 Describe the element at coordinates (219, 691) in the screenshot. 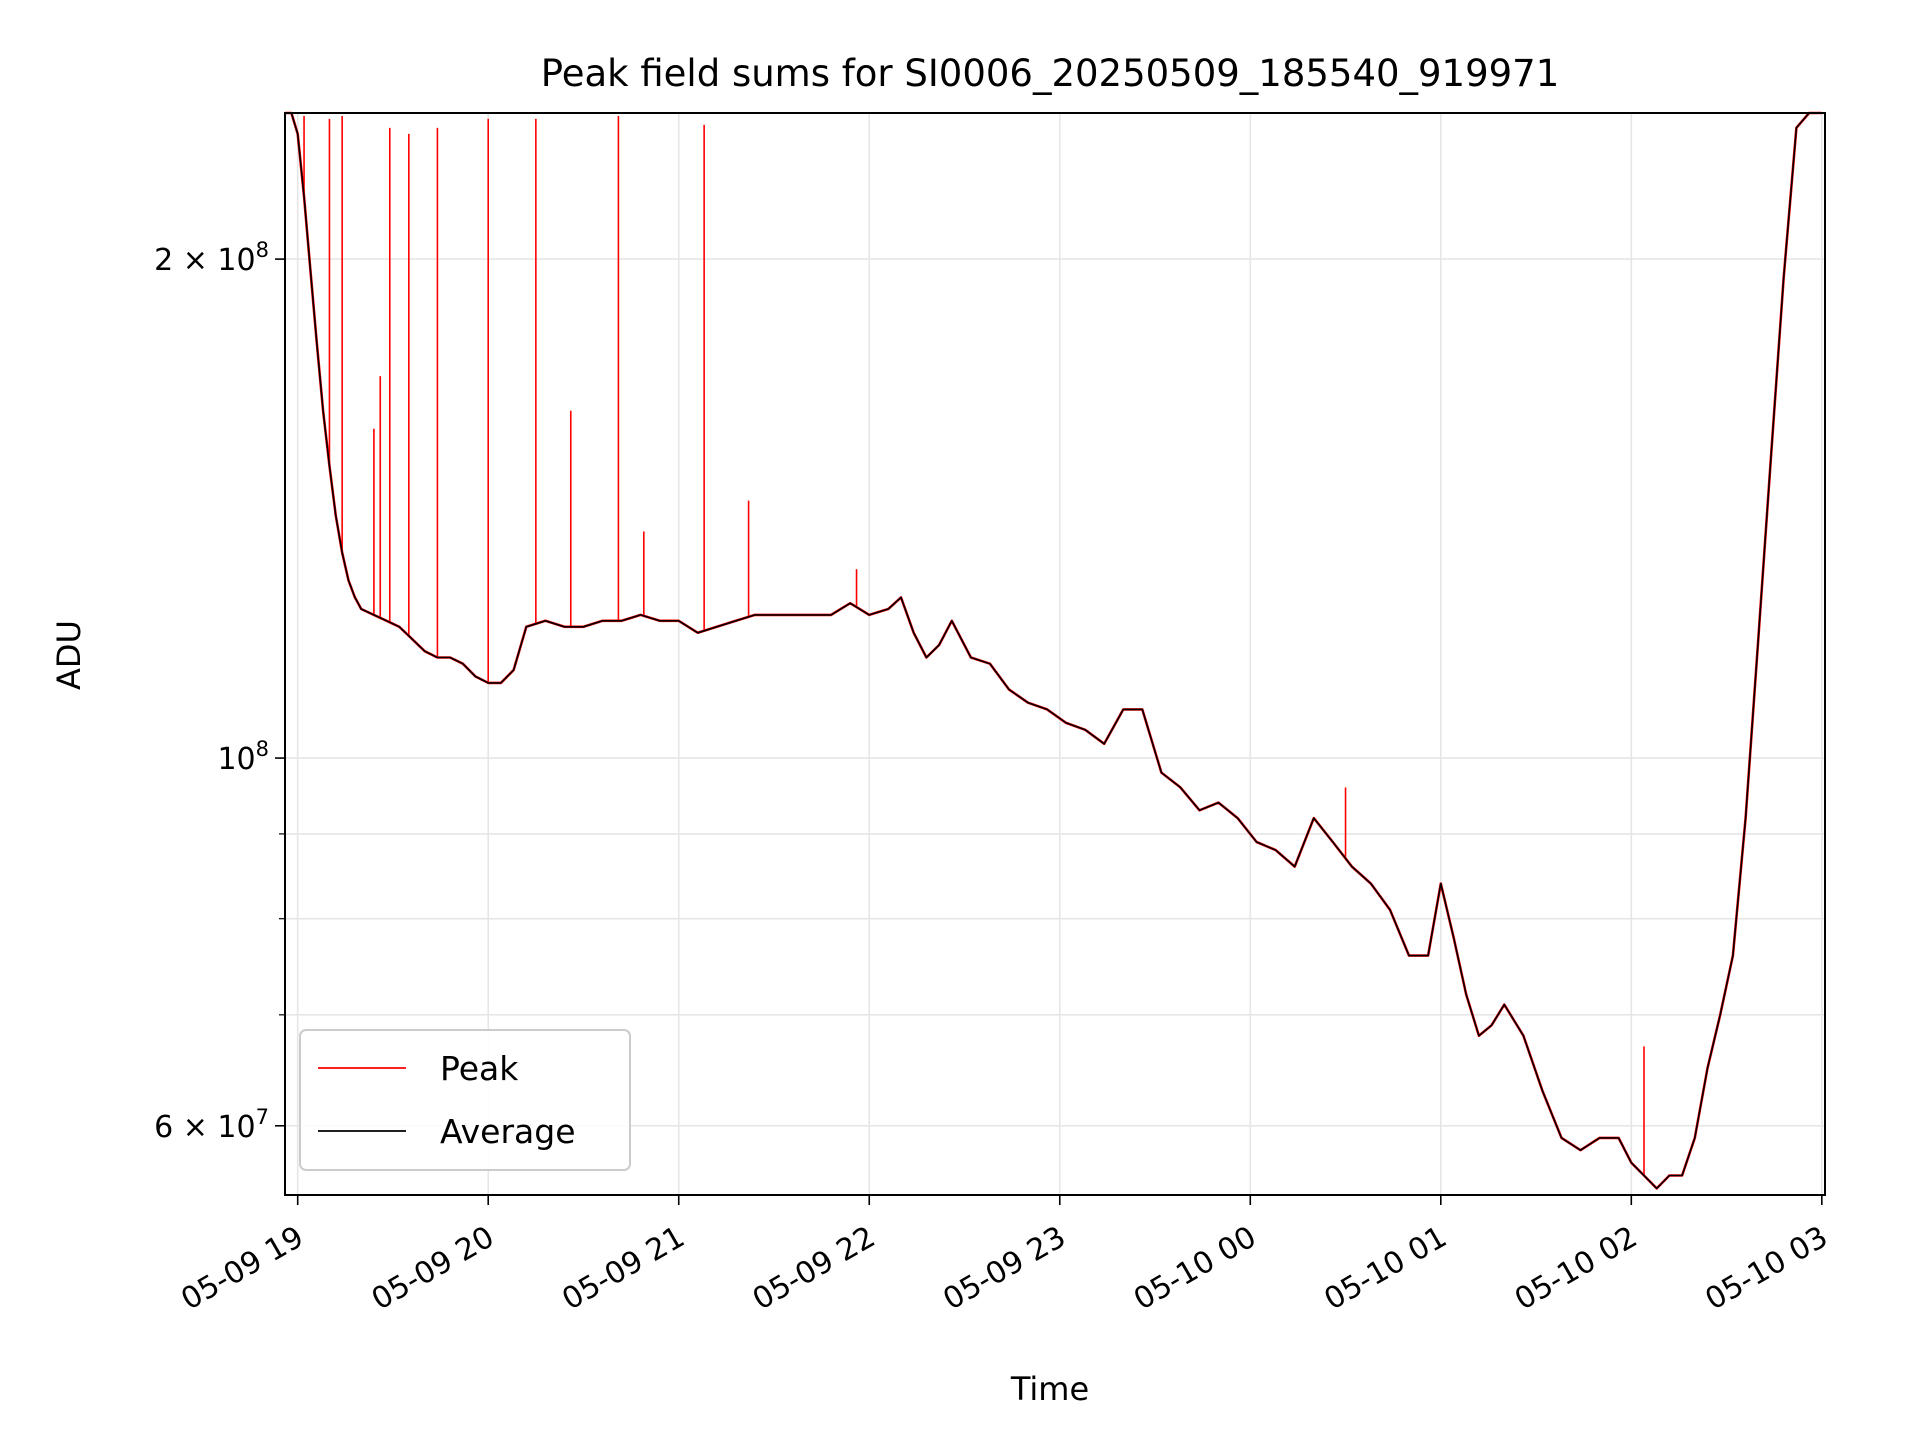

I see `y-axis: 6 × 107 108 2 × 108` at that location.